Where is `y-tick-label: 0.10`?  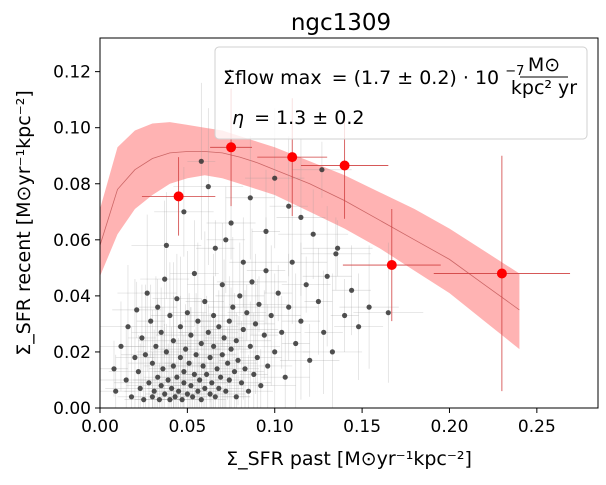
y-tick-label: 0.10 is located at coordinates (72, 129).